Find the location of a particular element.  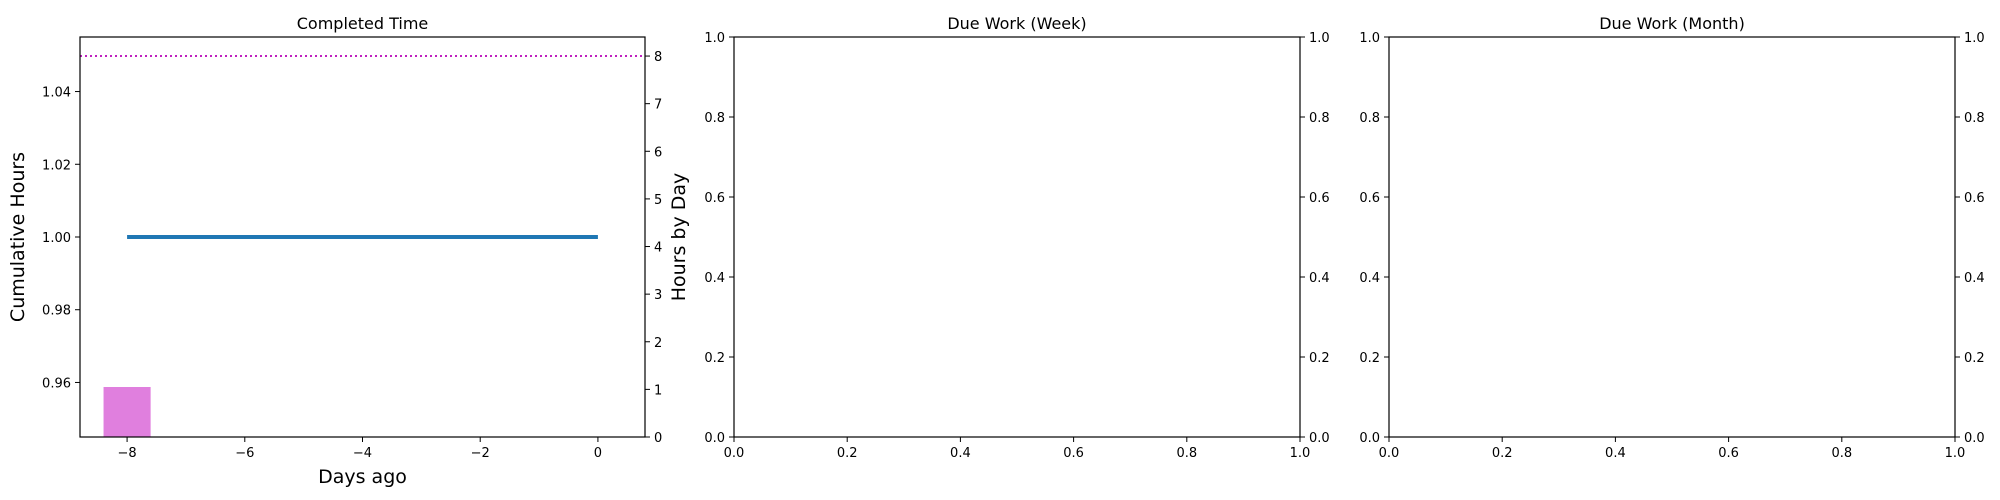

y2-tick-label: 2 is located at coordinates (658, 343).